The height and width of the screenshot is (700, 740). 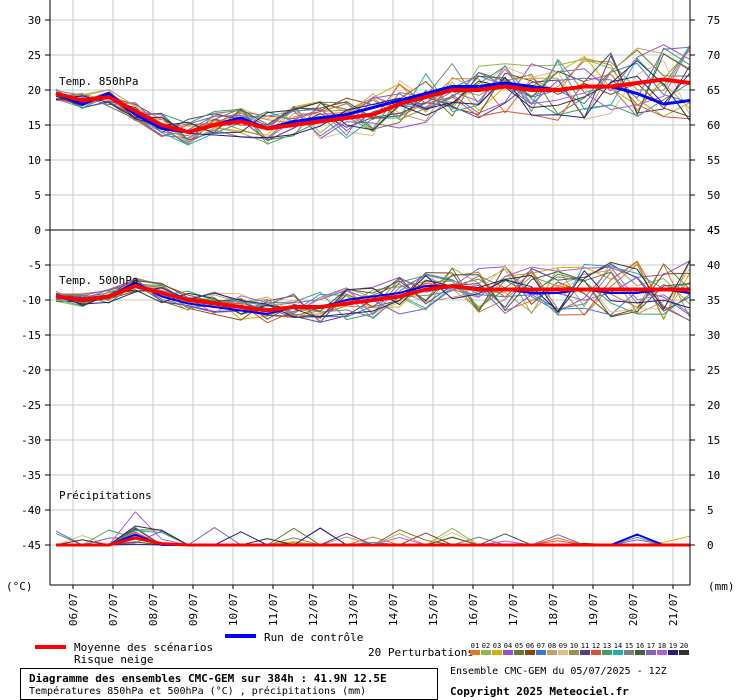 What do you see at coordinates (31, 300) in the screenshot?
I see `y-tick-label-left: -10` at bounding box center [31, 300].